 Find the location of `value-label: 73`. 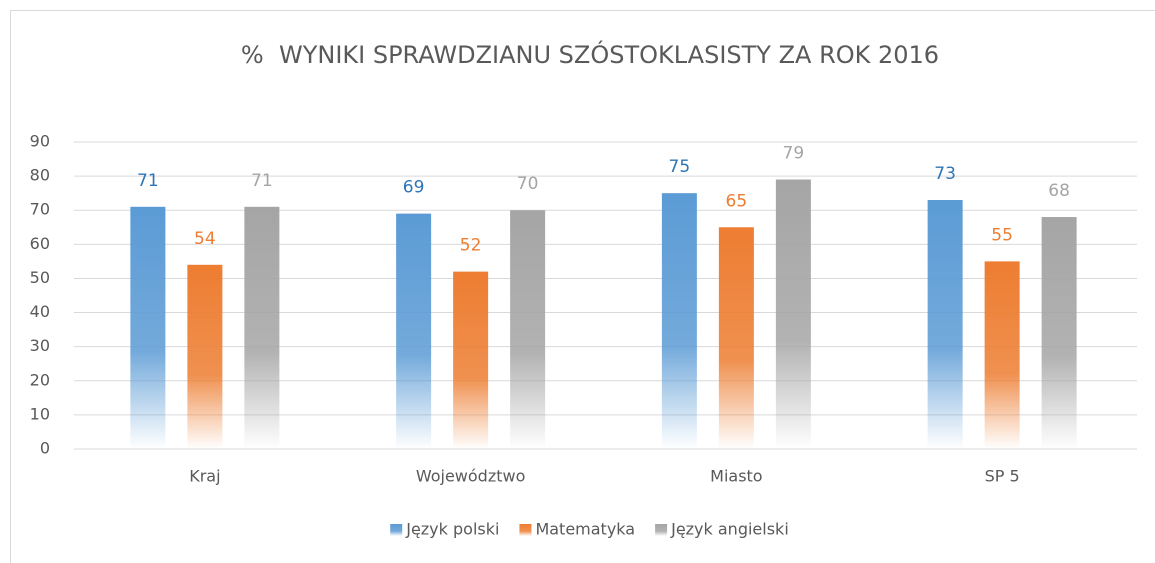

value-label: 73 is located at coordinates (945, 174).